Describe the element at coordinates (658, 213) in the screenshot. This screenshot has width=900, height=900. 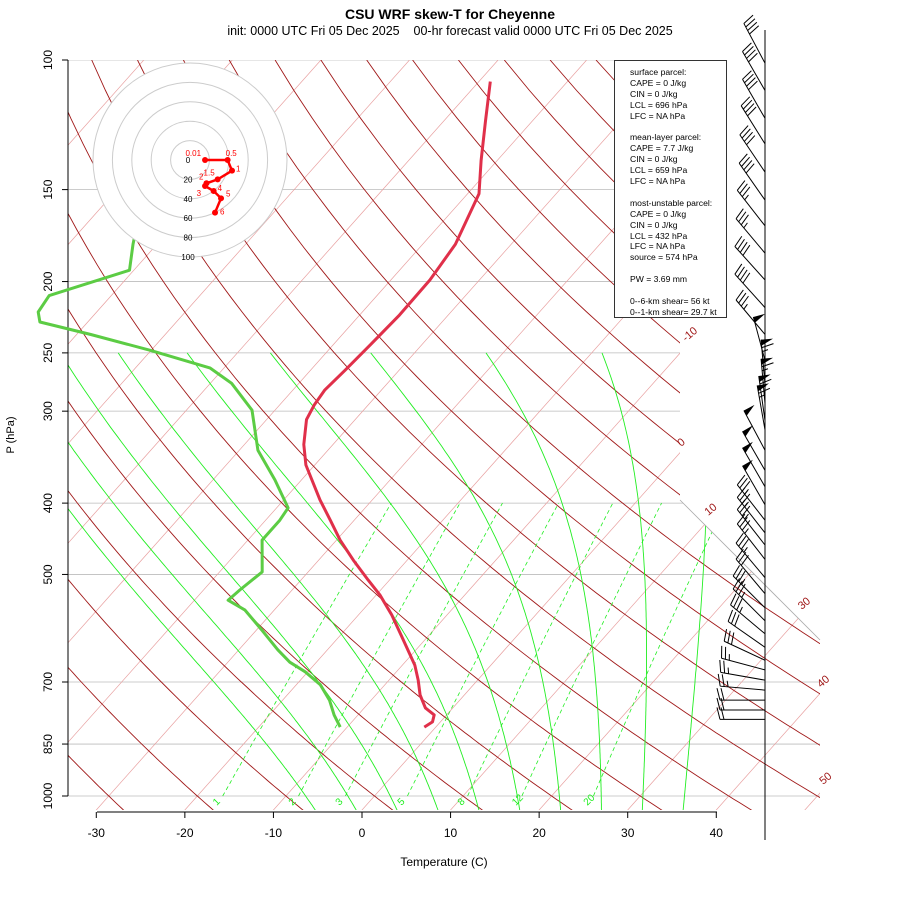
I see `most-unstable-cape: CAPE = 0 J/kg` at that location.